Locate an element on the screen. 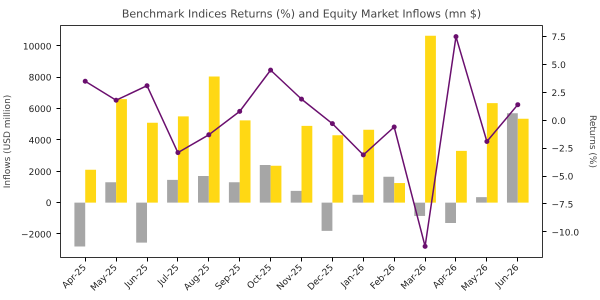 The height and width of the screenshot is (300, 600). y2-tick-label: 0.0 is located at coordinates (559, 121).